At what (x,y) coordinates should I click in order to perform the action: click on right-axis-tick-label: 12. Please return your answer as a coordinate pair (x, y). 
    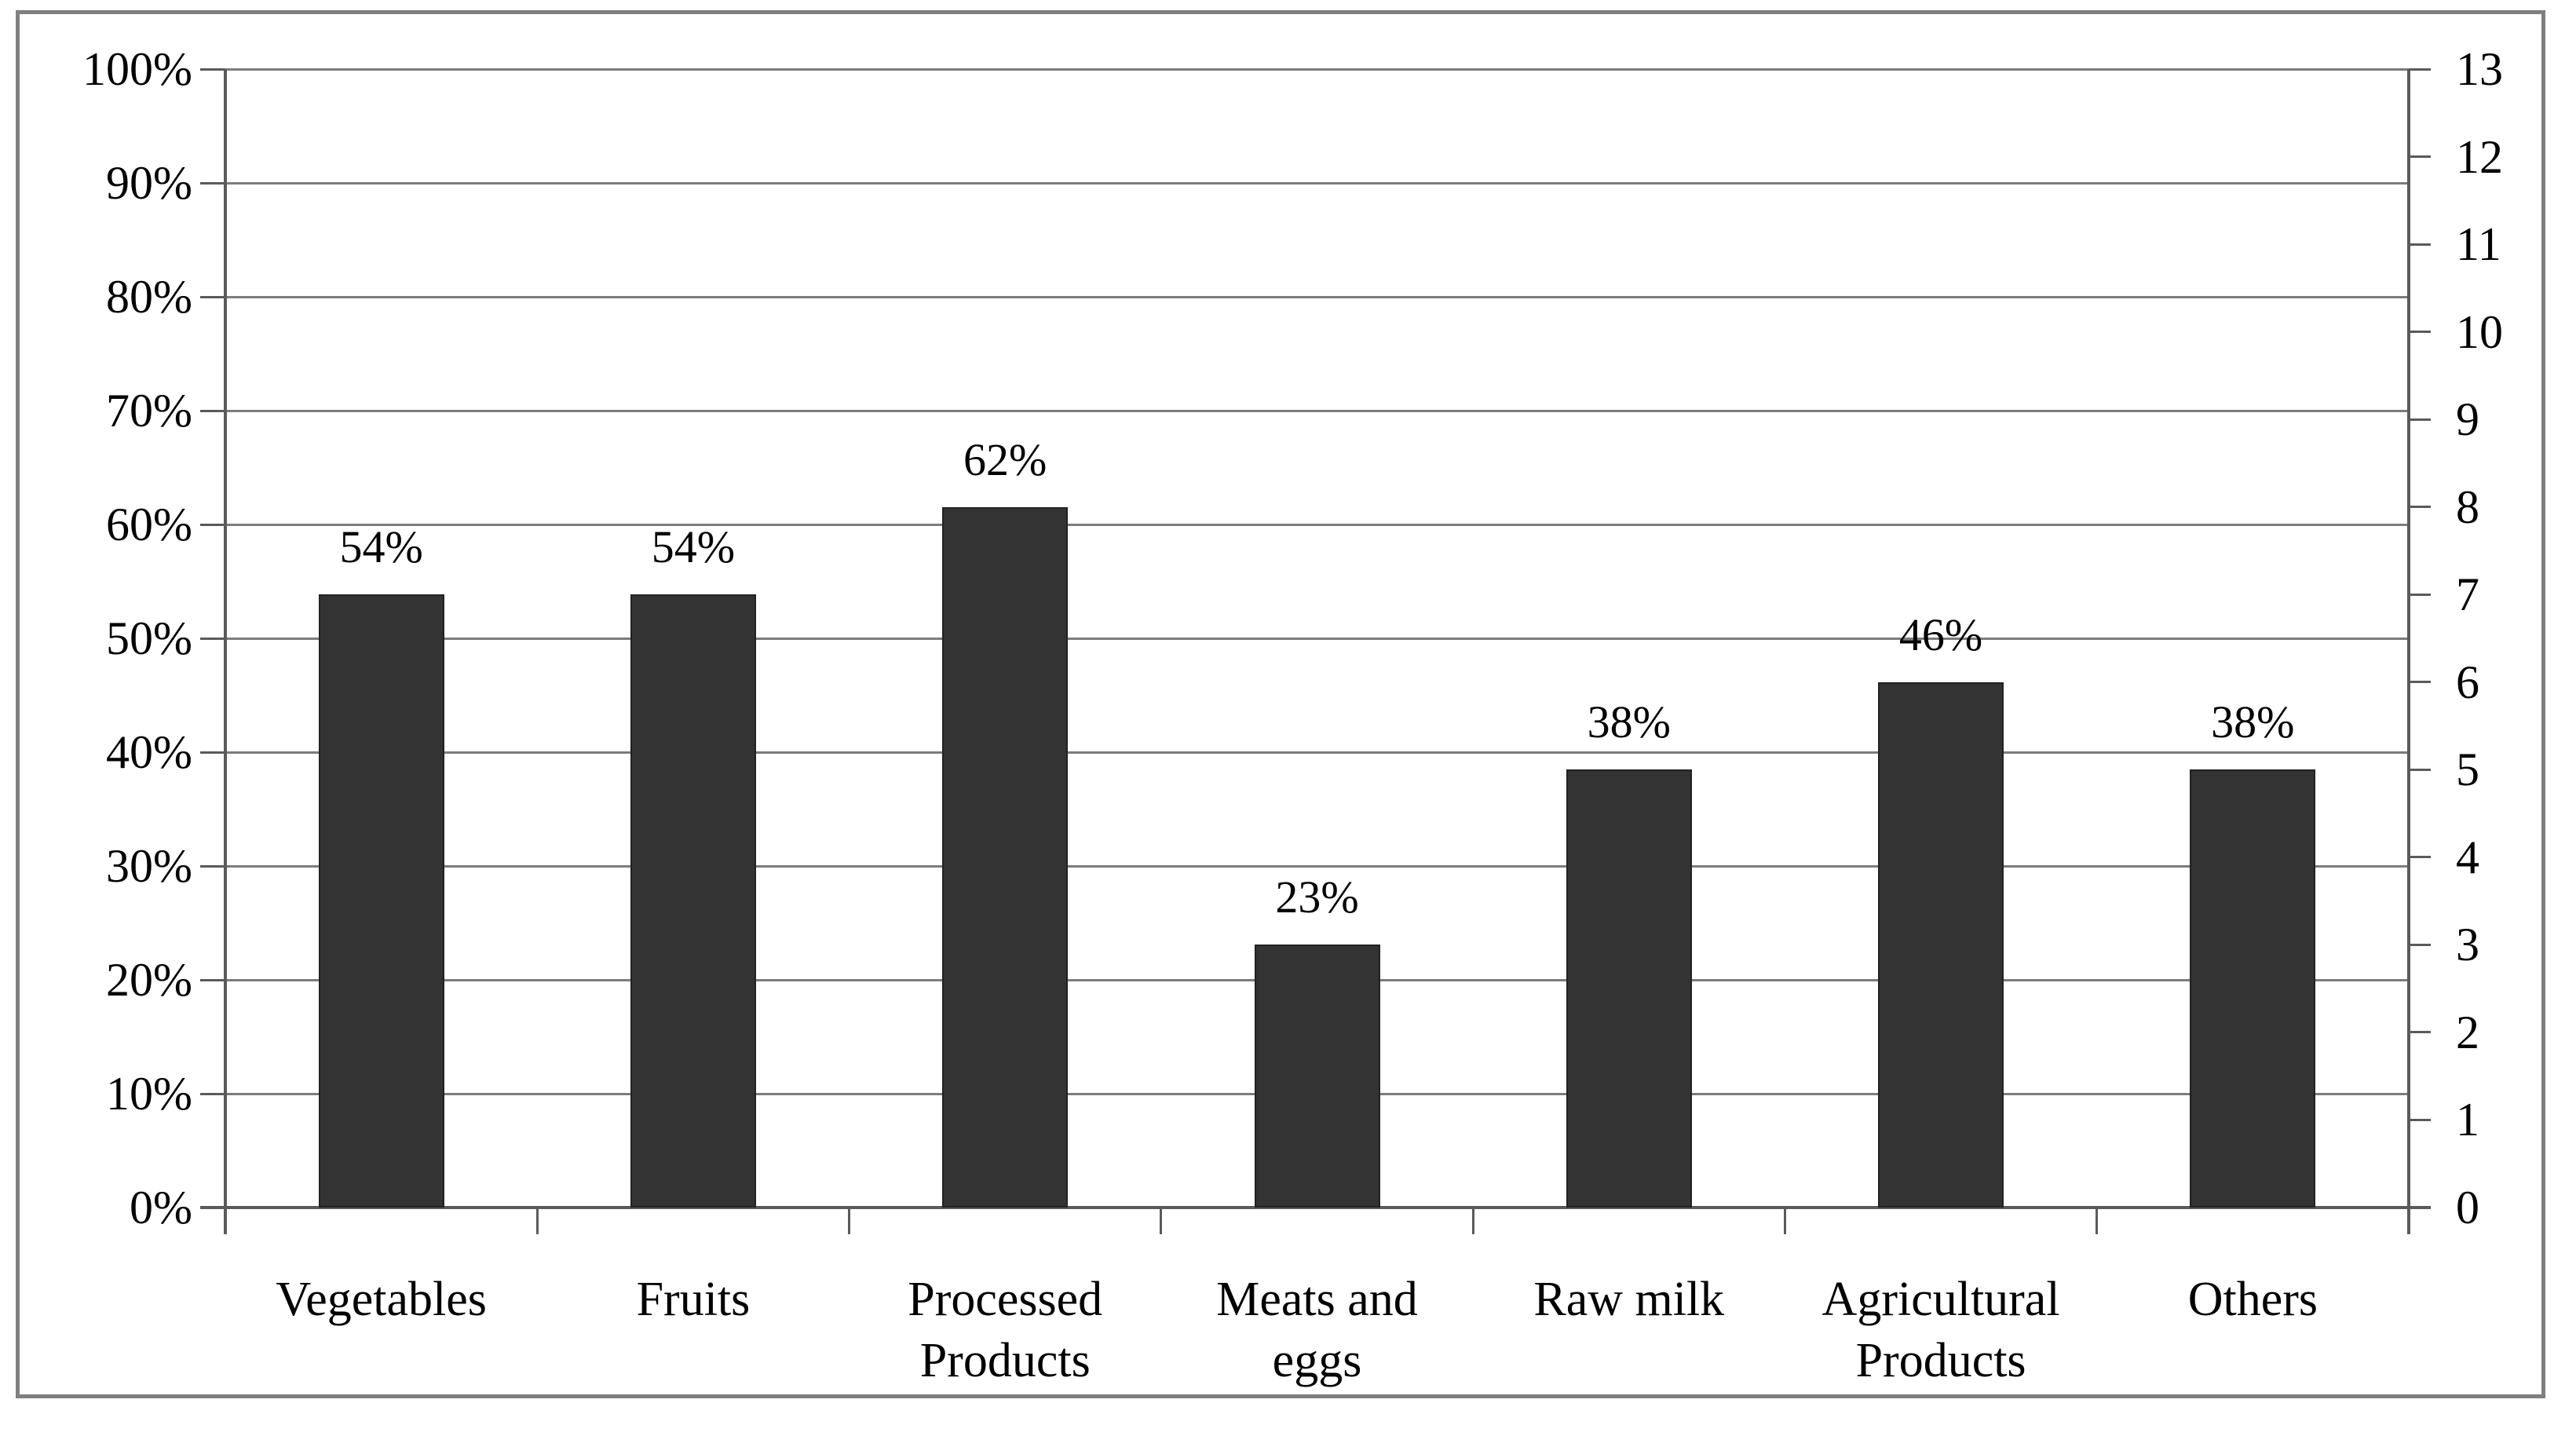
    Looking at the image, I should click on (2479, 156).